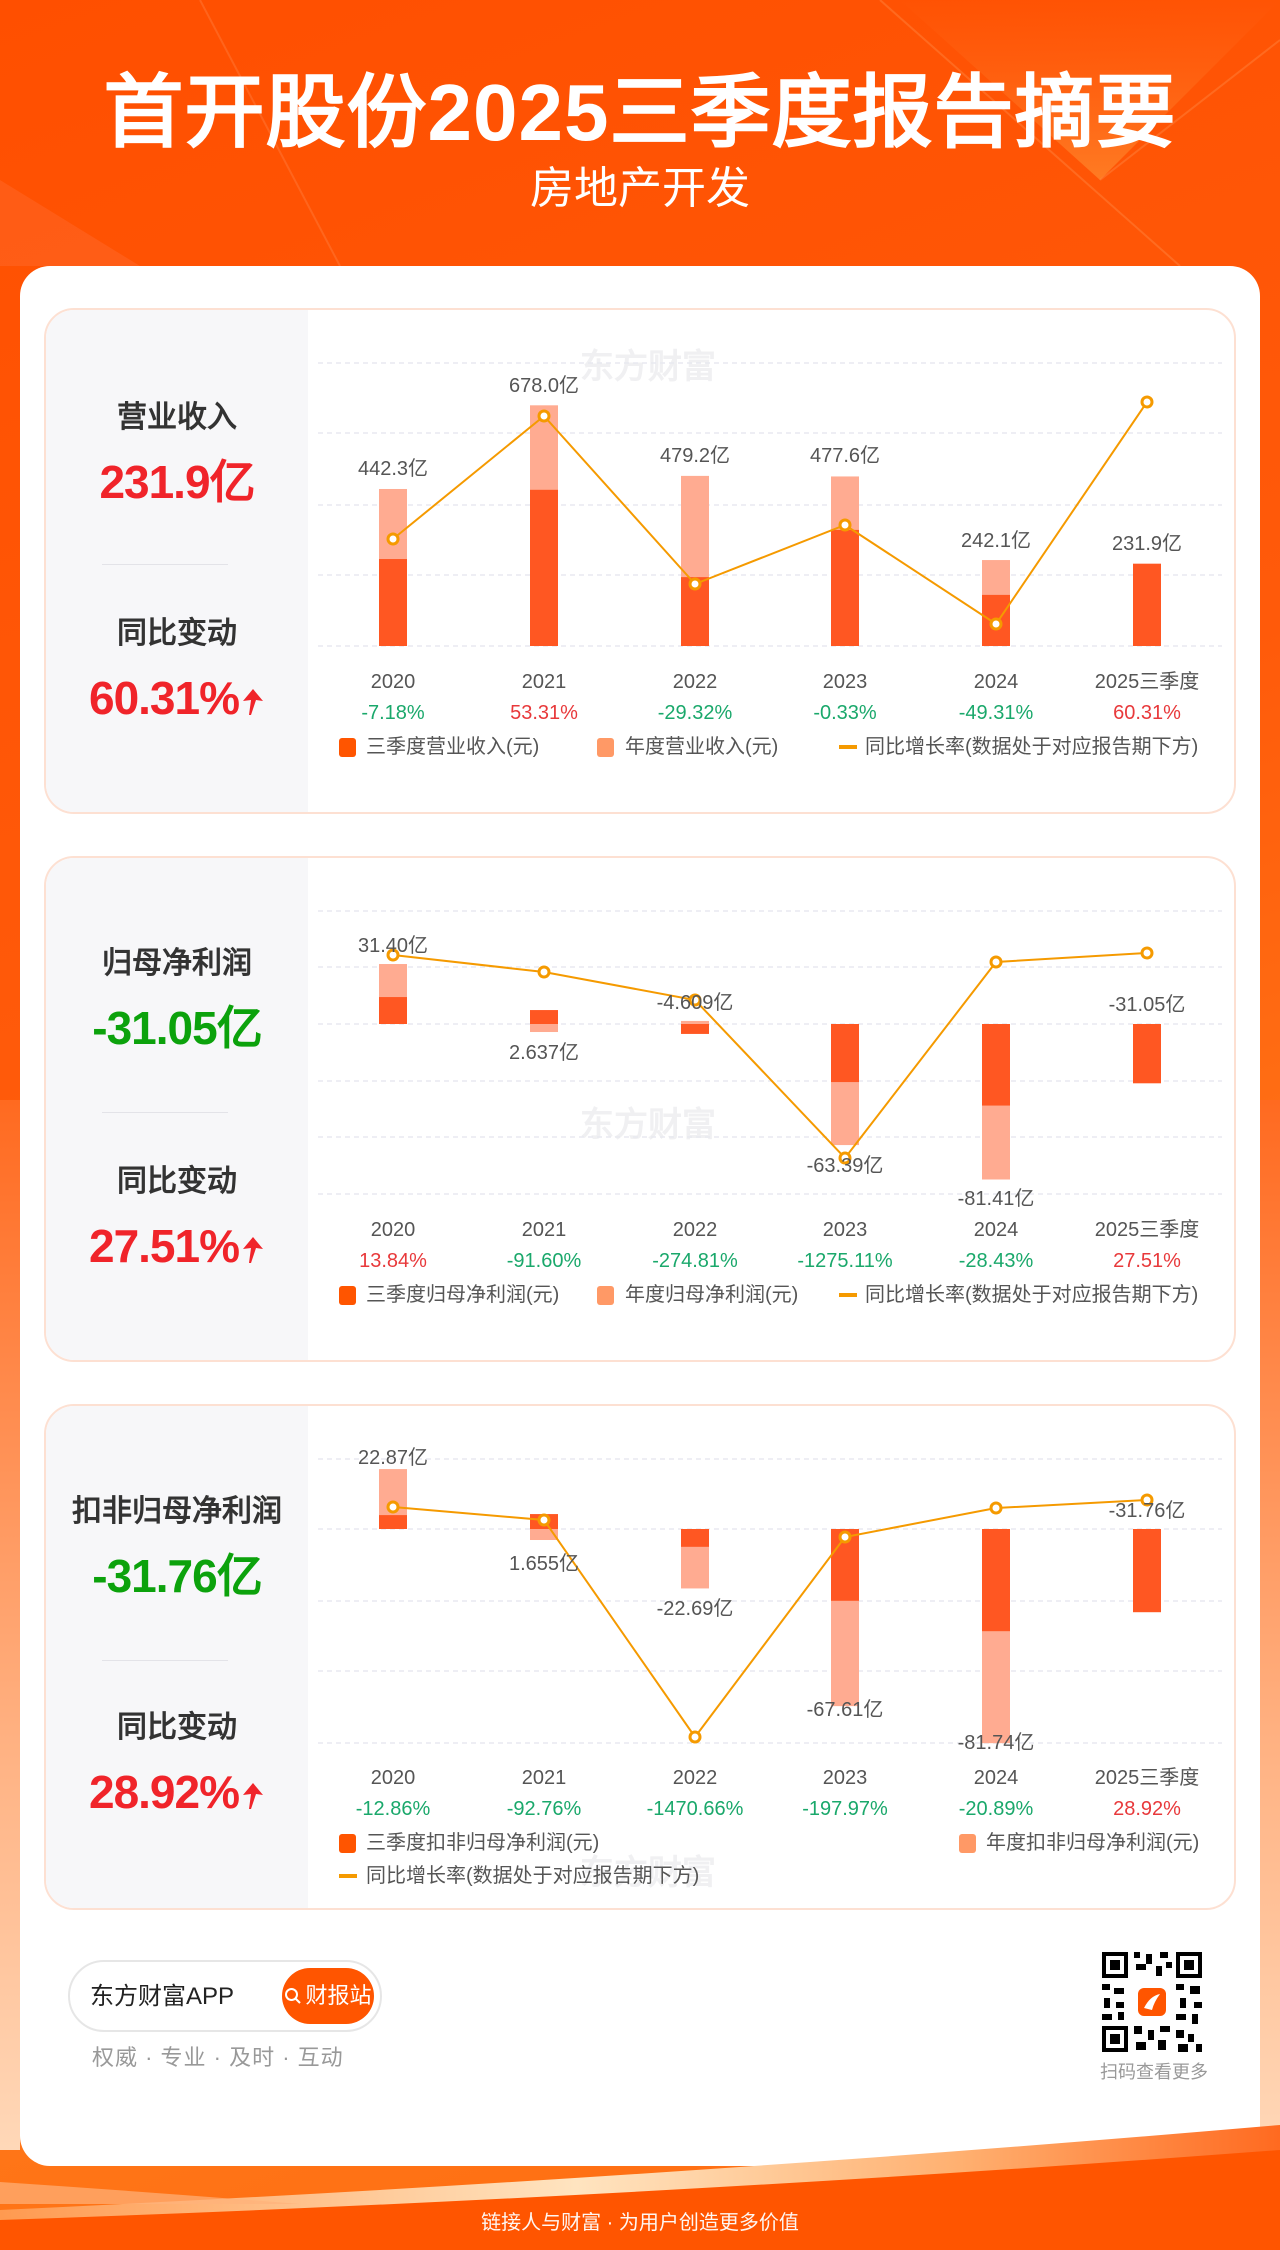 This screenshot has width=1280, height=2250. I want to click on yoy-pct-label: -12.86%, so click(393, 1809).